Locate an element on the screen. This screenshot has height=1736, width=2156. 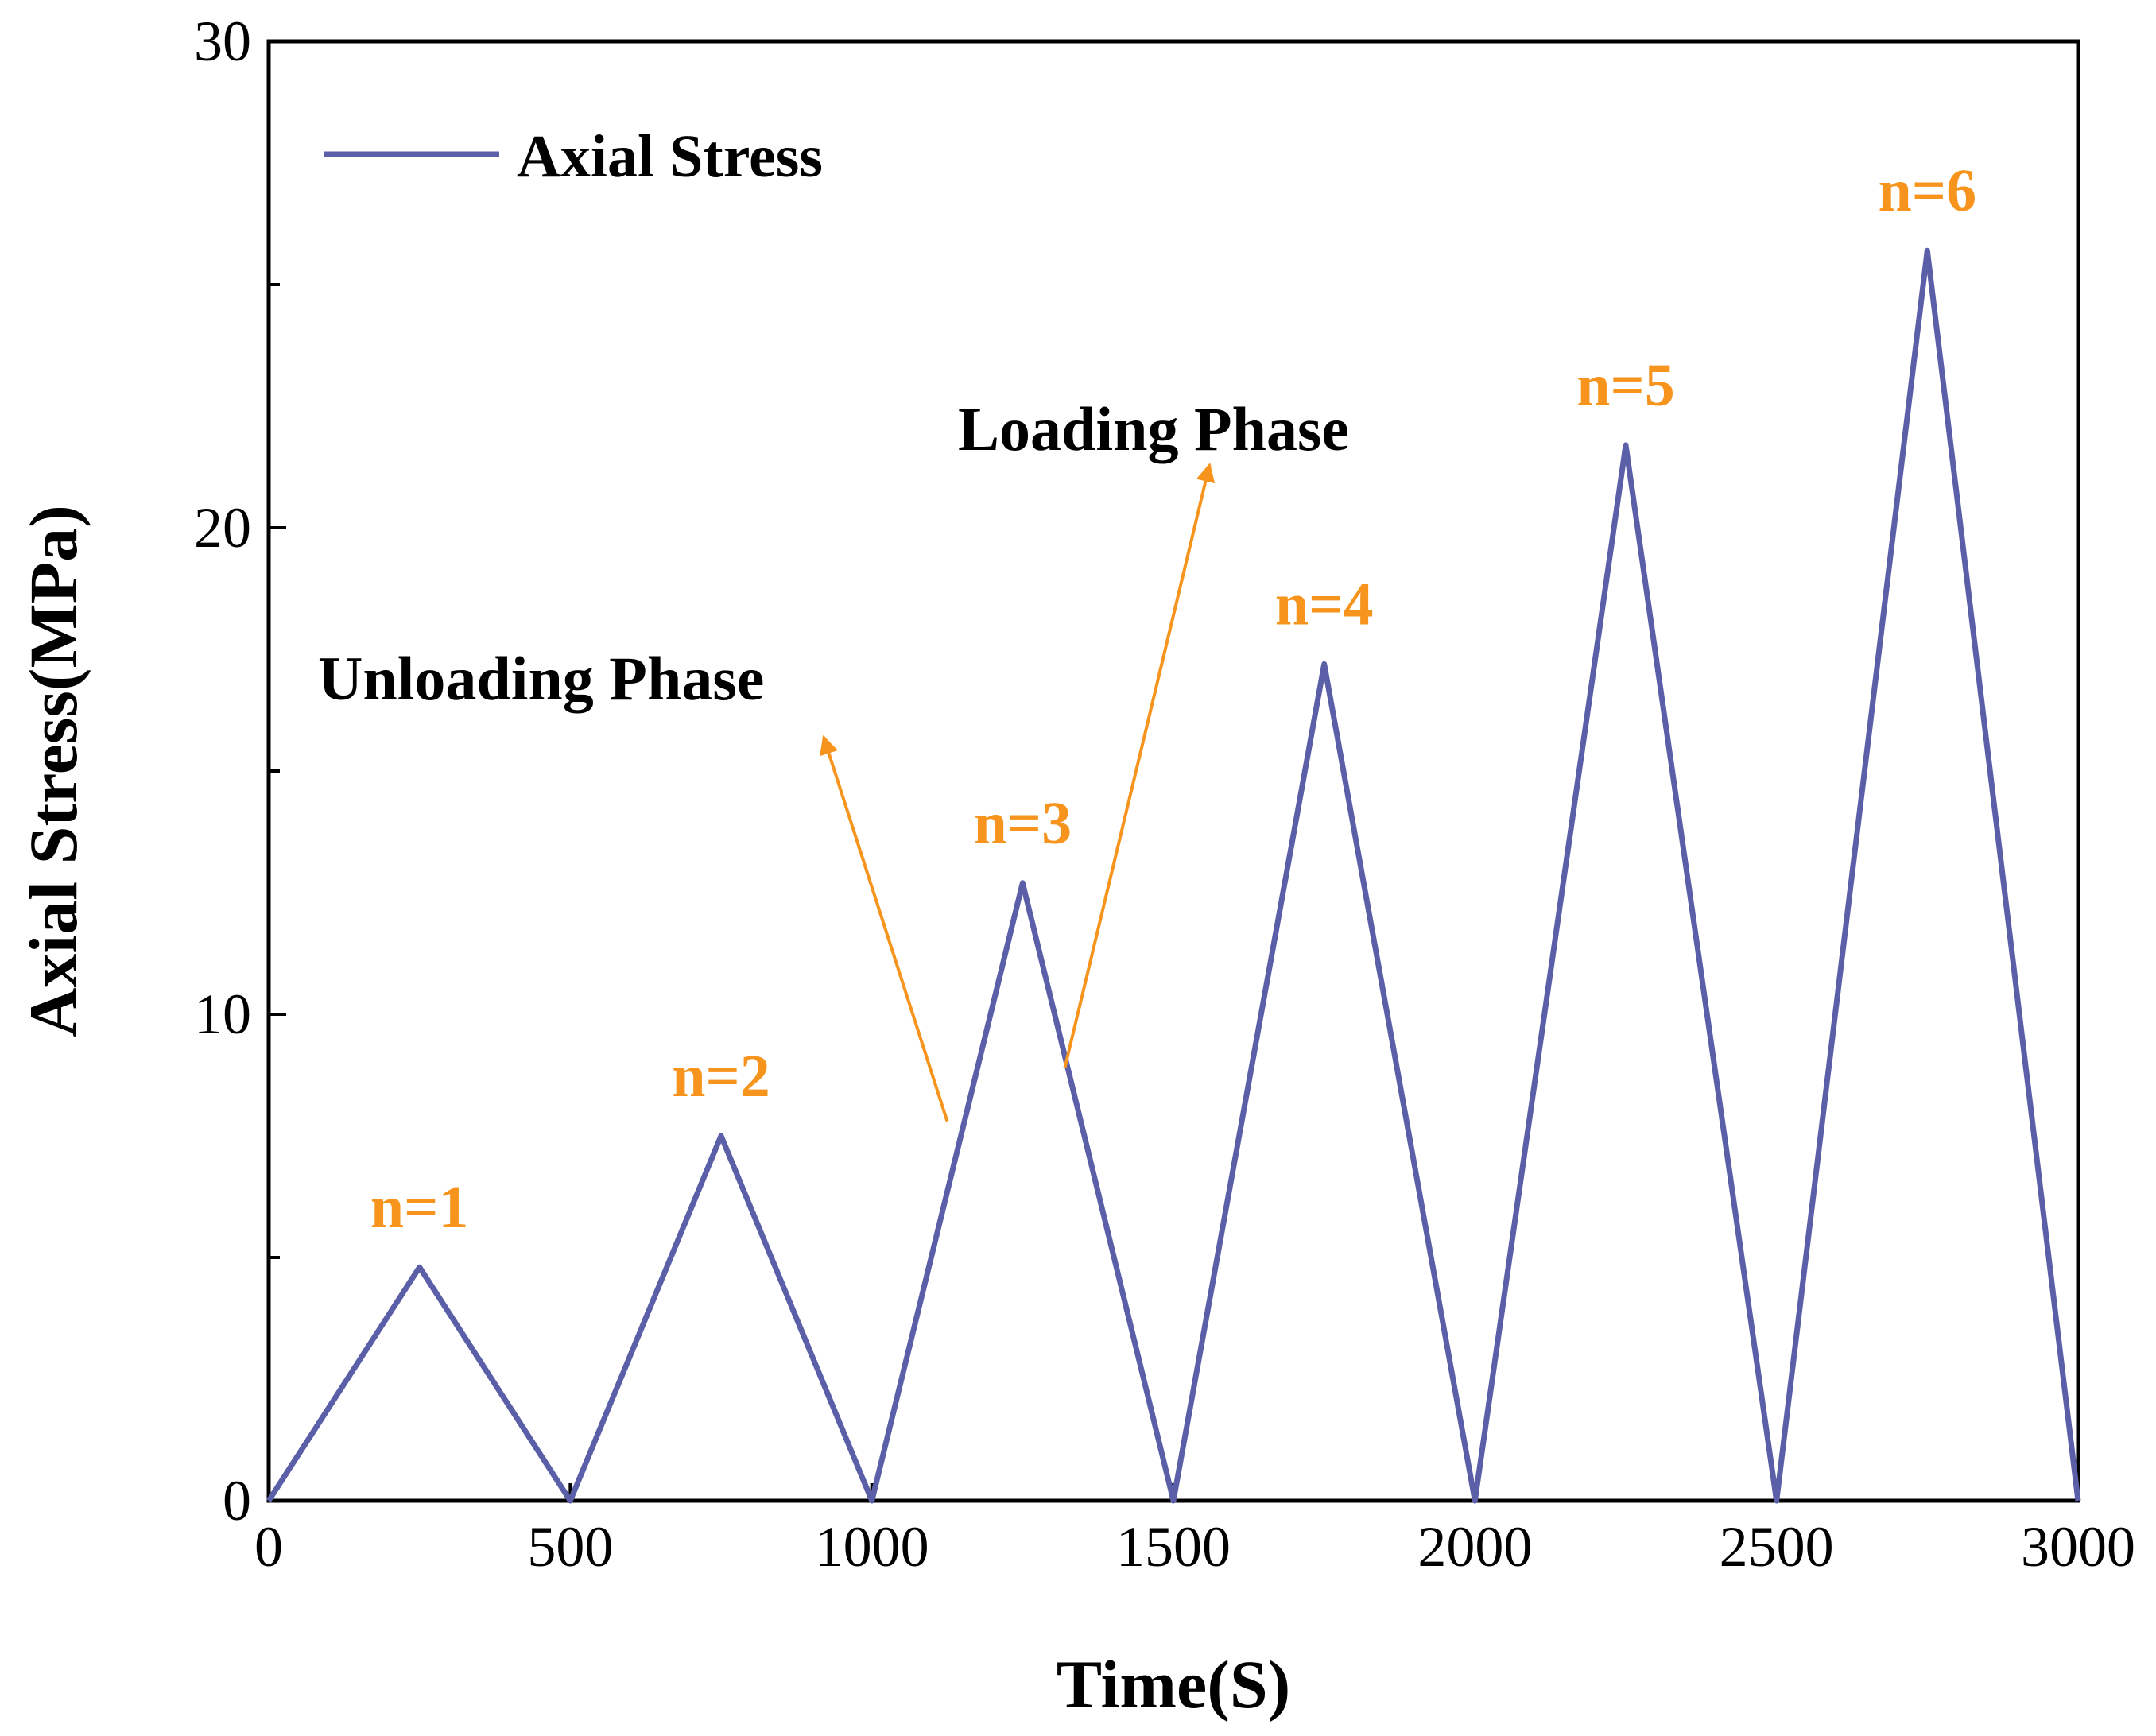
x-tick-label: 3000 is located at coordinates (2078, 1547).